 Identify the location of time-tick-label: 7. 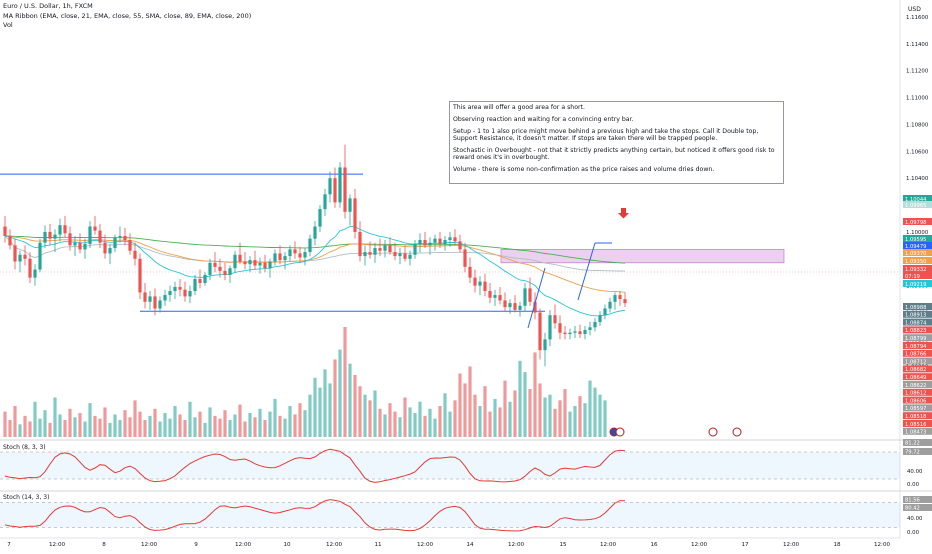
(9, 545).